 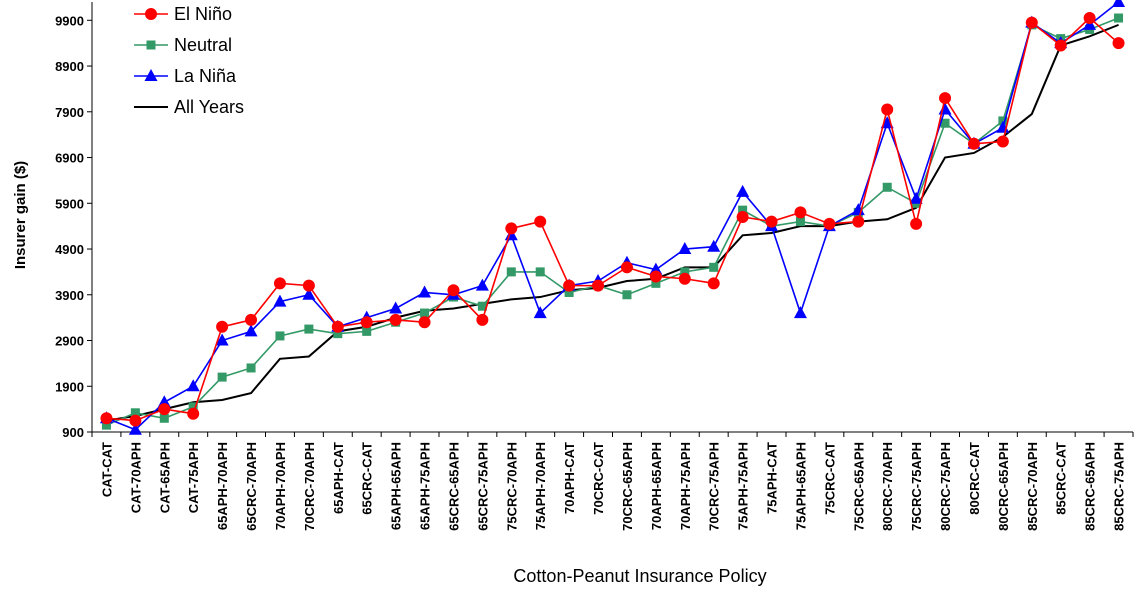 I want to click on x-tick-label: 80CRC-70APH, so click(x=887, y=486).